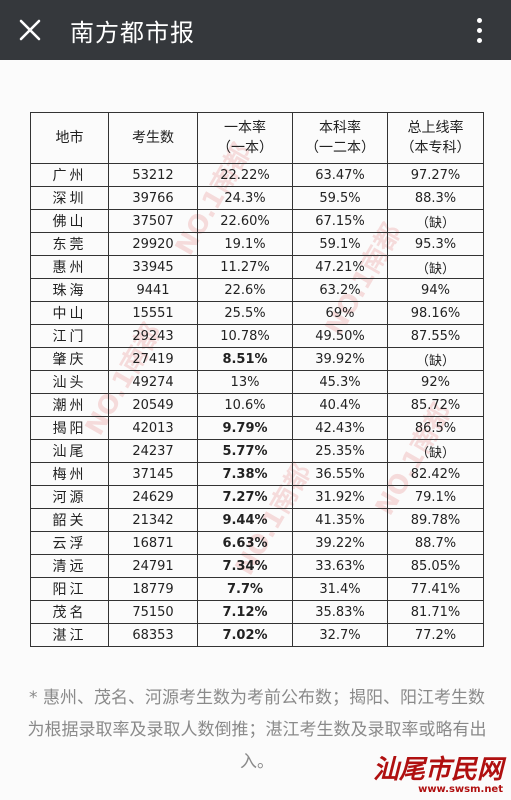 This screenshot has height=800, width=511. Describe the element at coordinates (340, 566) in the screenshot. I see `cell-bachelor: 33.63%` at that location.